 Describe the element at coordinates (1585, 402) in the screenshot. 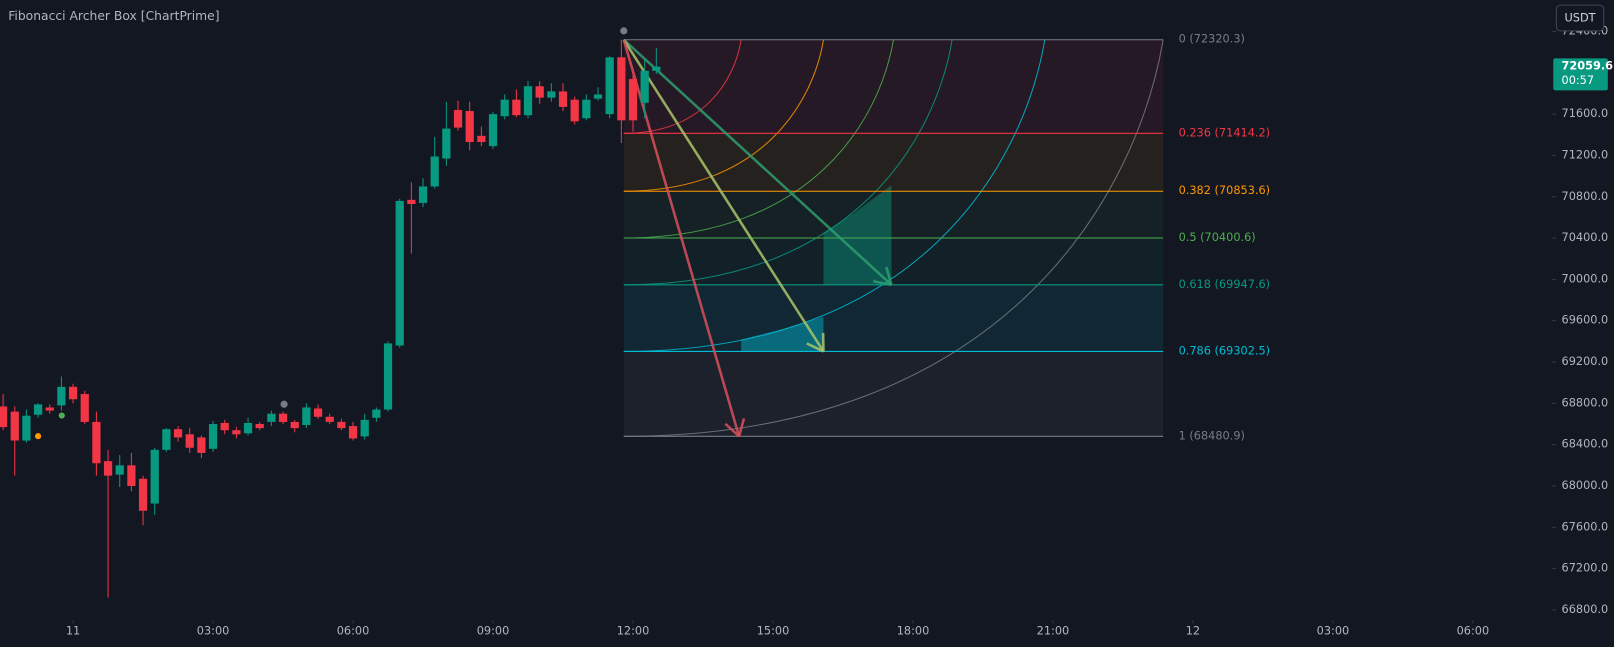

I see `y-tick-label: 68800.0` at that location.